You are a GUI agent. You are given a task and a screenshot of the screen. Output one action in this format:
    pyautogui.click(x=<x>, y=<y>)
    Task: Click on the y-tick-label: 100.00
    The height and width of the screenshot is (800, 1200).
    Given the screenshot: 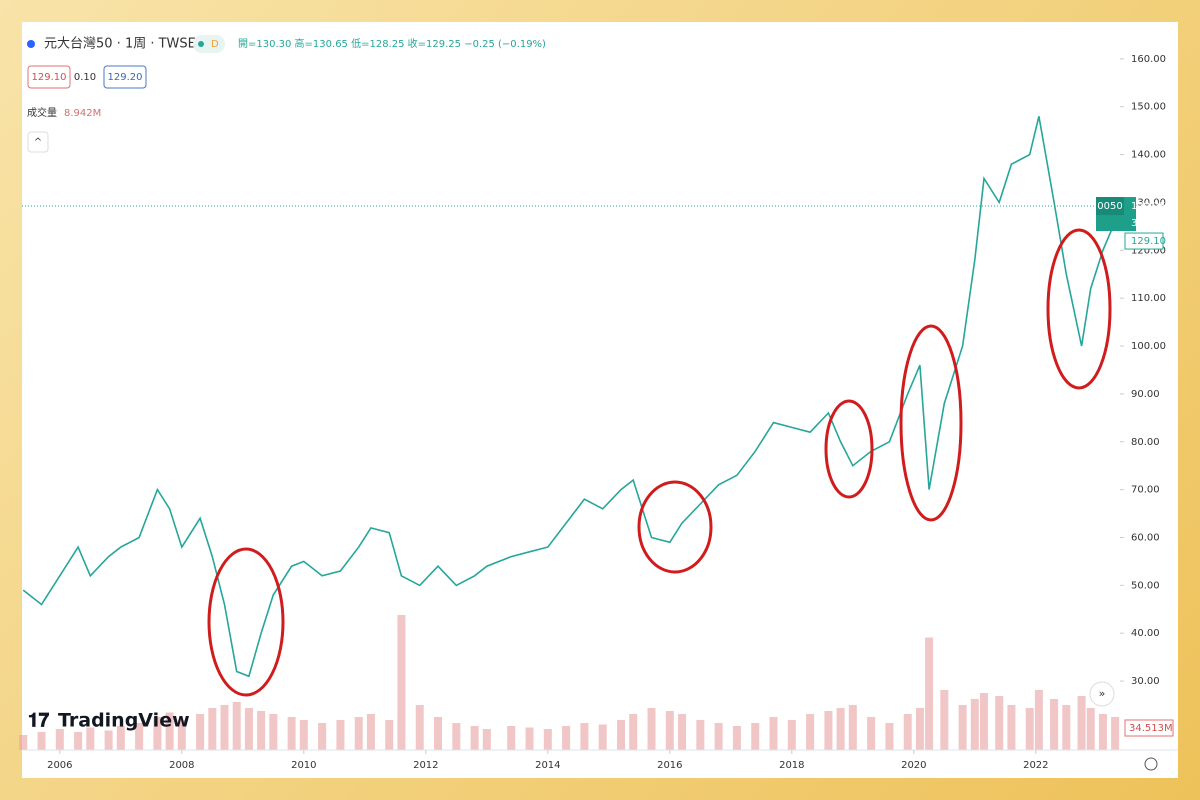 What is the action you would take?
    pyautogui.click(x=1148, y=346)
    